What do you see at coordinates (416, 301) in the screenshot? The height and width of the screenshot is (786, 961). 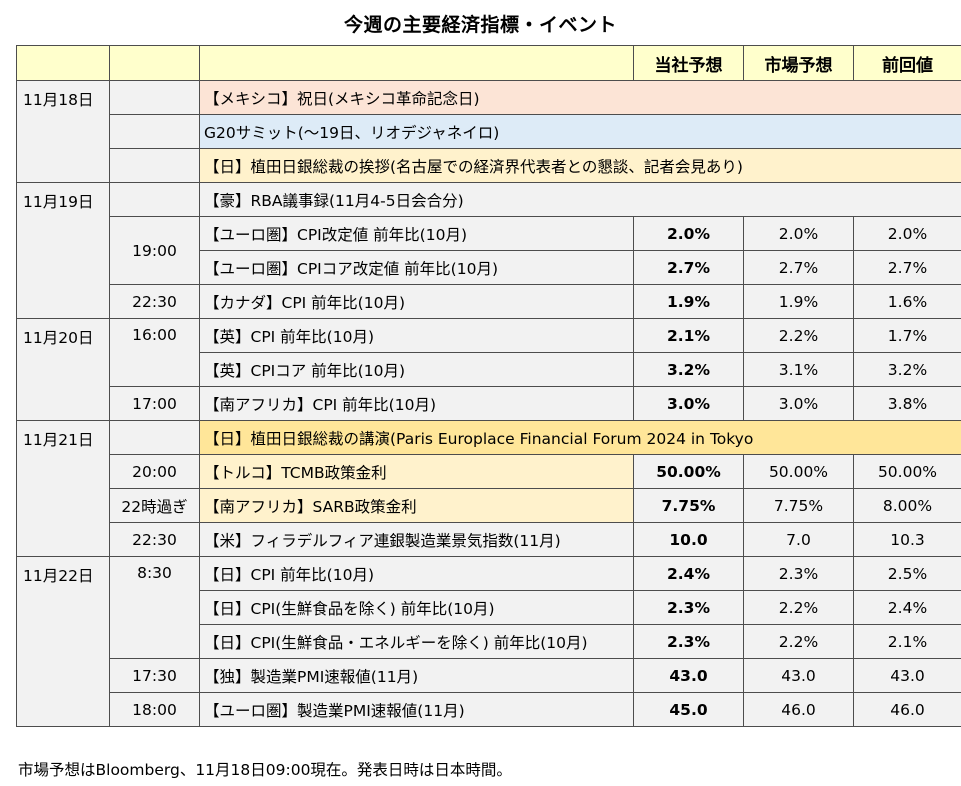 I see `event-cell: 【カナダ】CPI 前年比(10月)` at bounding box center [416, 301].